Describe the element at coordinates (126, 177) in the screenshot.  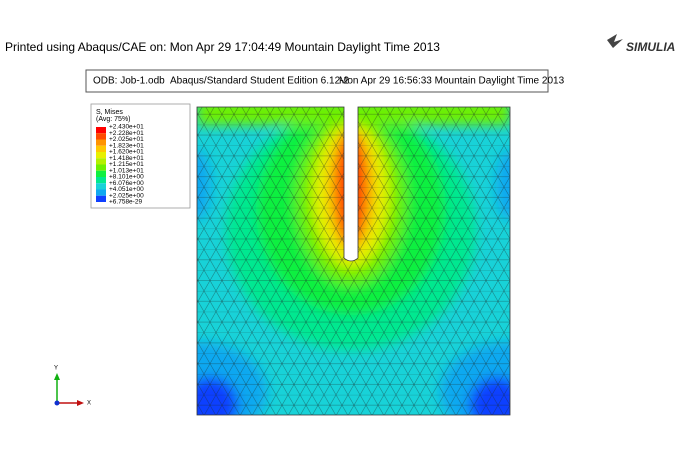
I see `legend-label: +8.101e+00` at that location.